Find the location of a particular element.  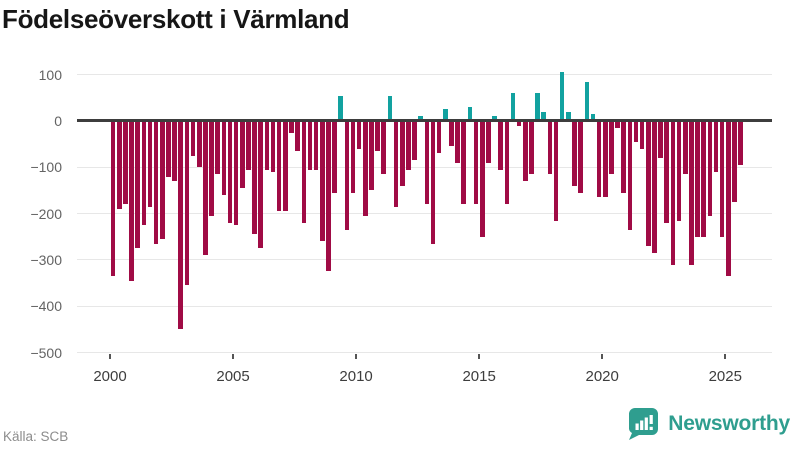

bar-2022-Q2 is located at coordinates (660, 140).